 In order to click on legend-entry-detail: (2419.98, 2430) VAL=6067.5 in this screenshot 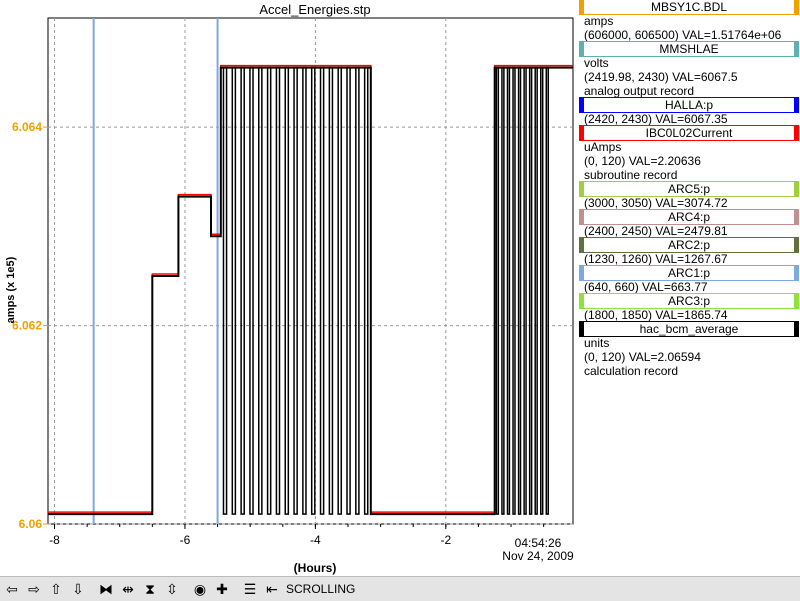, I will do `click(661, 77)`.